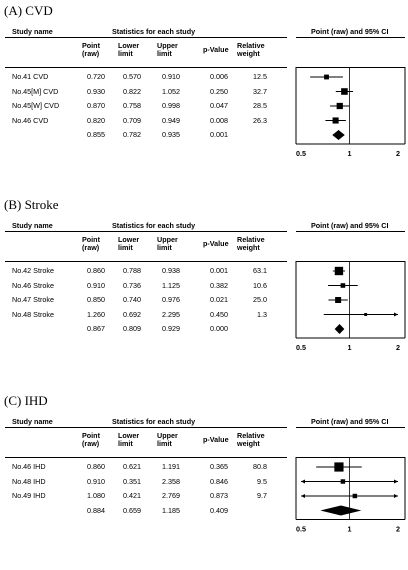 The width and height of the screenshot is (408, 570). What do you see at coordinates (262, 481) in the screenshot?
I see `relative-weight-cell: 9.5` at bounding box center [262, 481].